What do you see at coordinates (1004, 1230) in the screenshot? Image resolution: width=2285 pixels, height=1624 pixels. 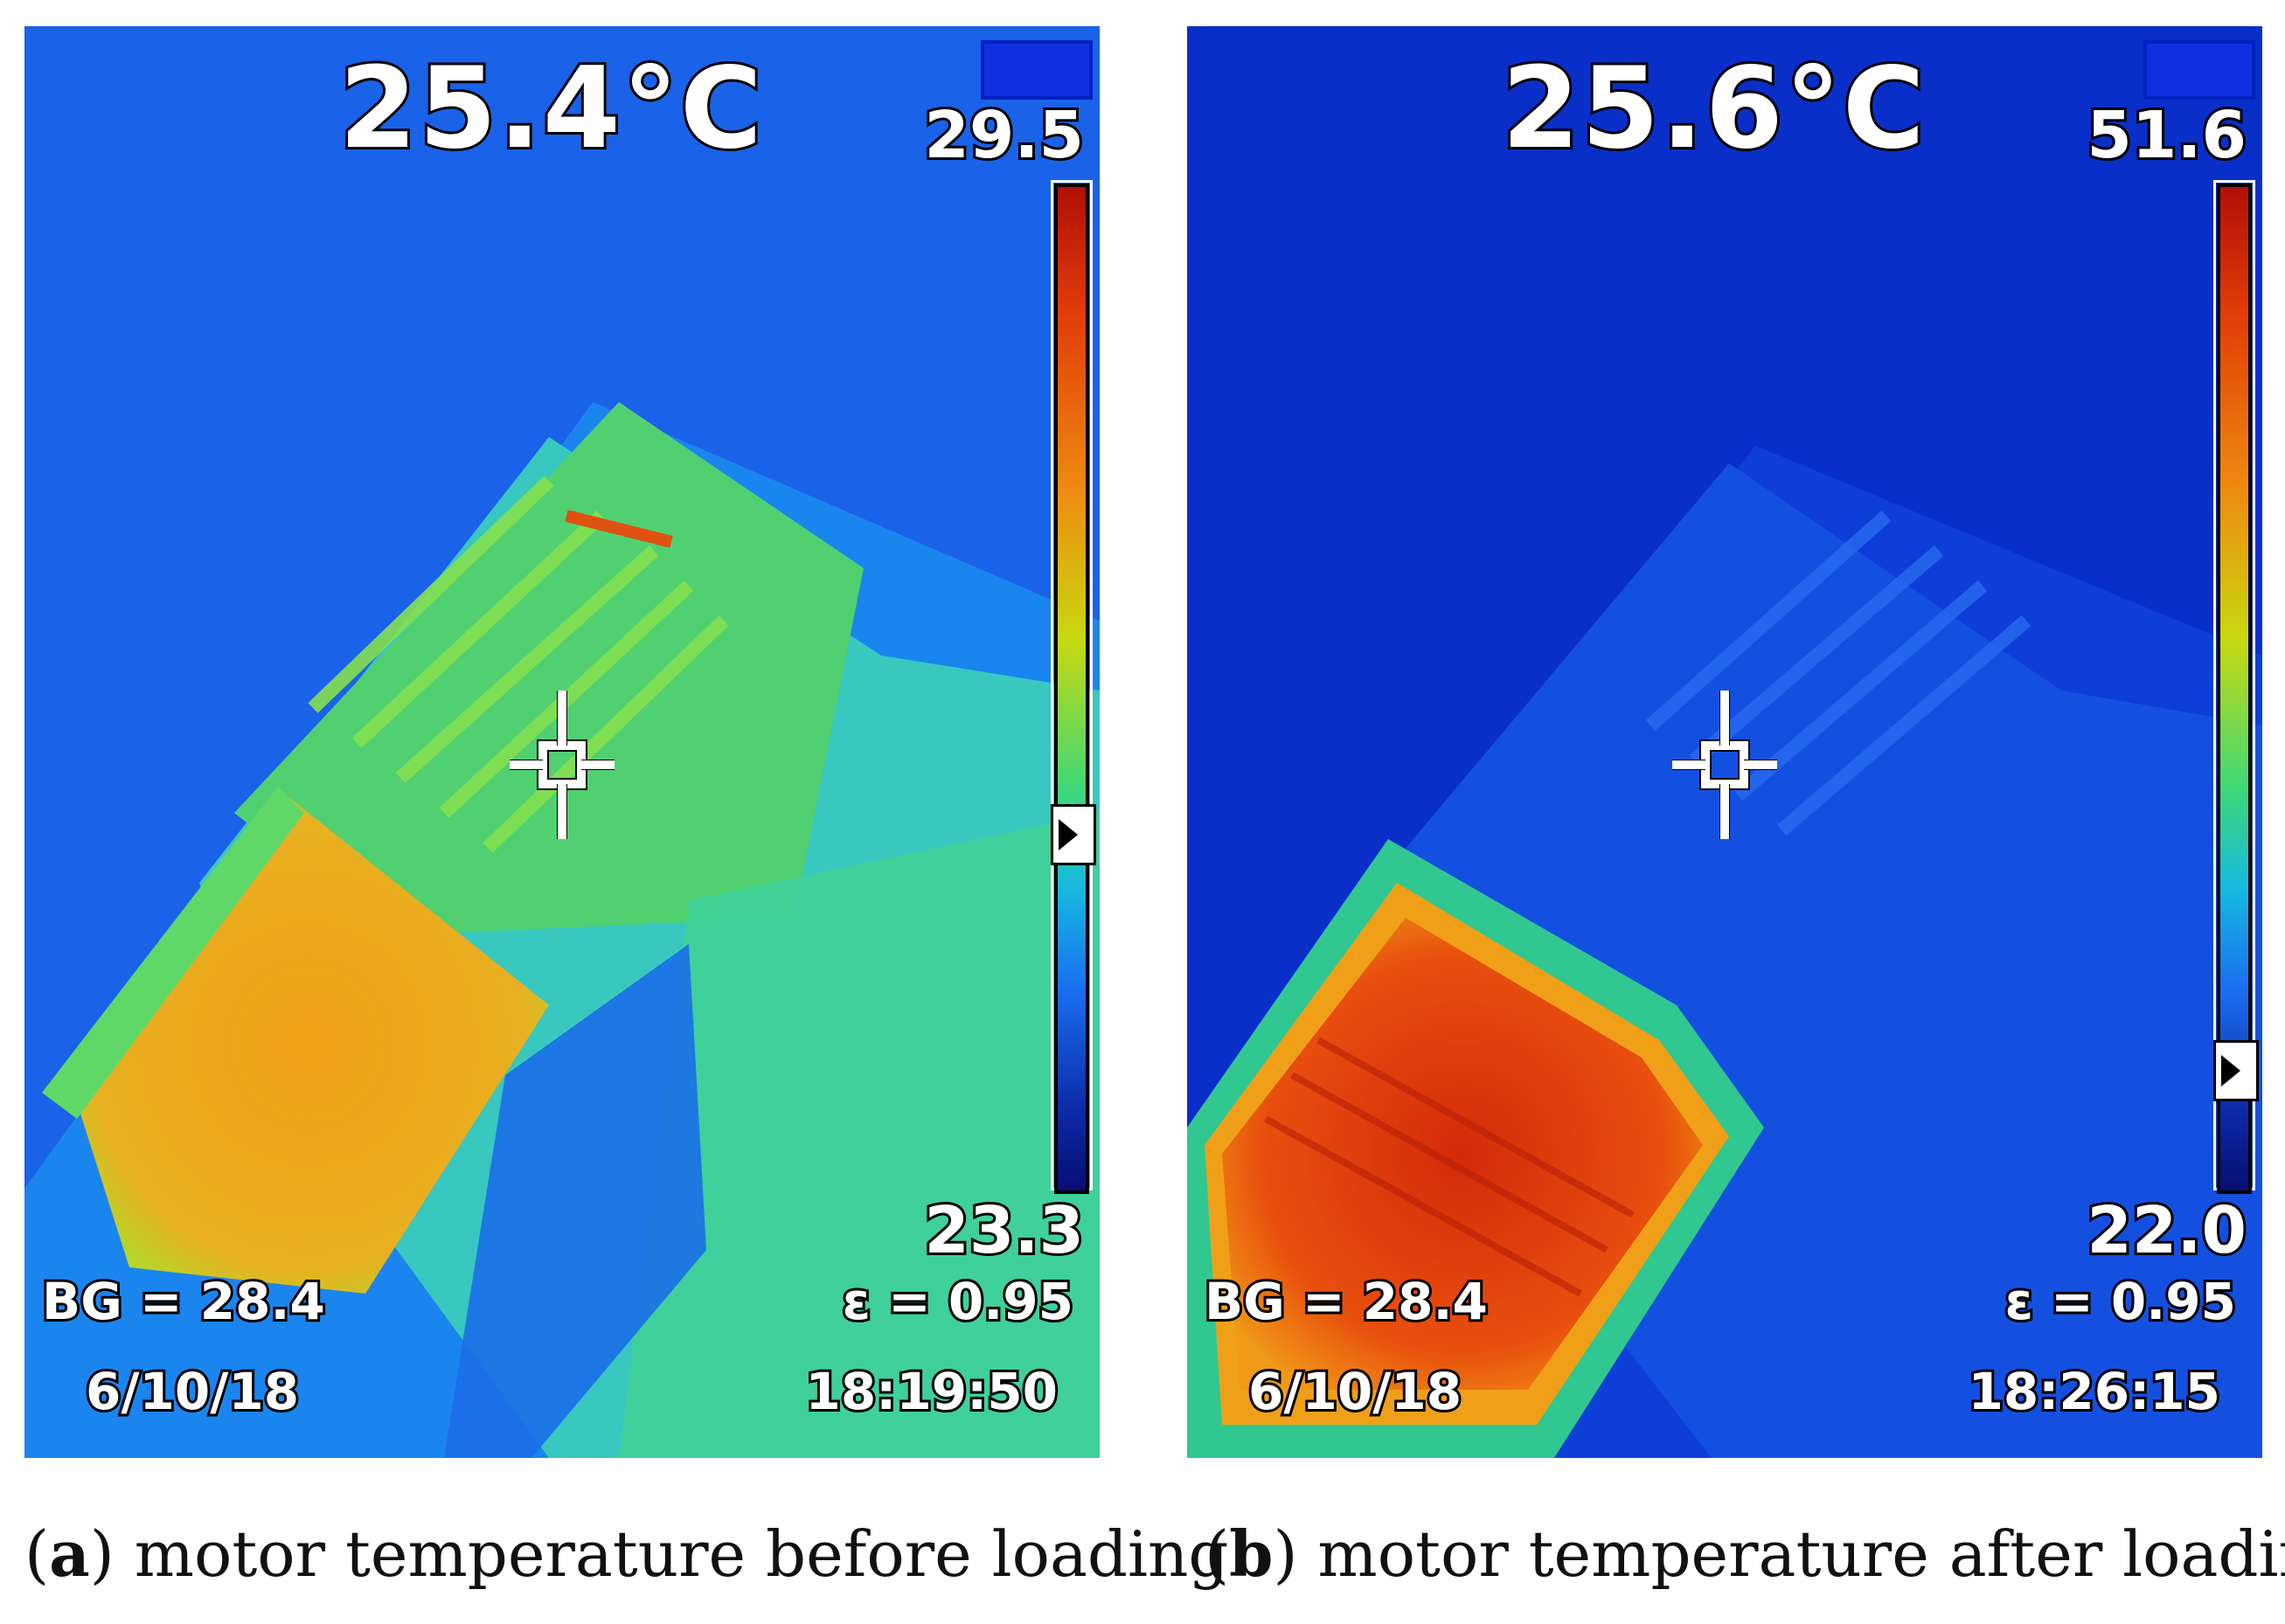 I see `scale-min-value: 23.3` at bounding box center [1004, 1230].